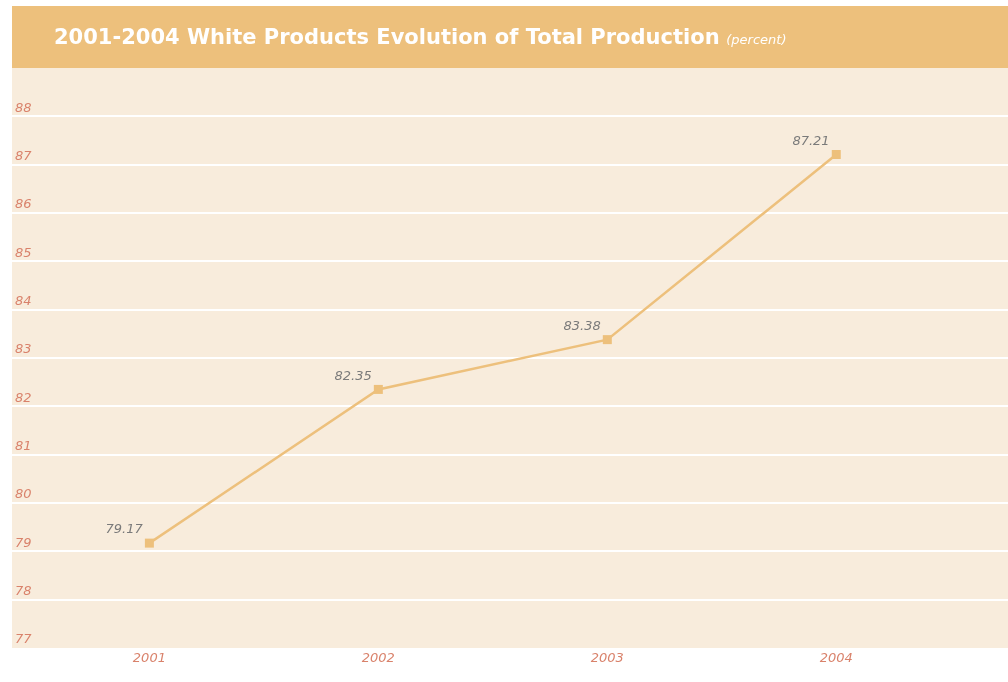 The image size is (1008, 682). I want to click on y-tick-label: 85, so click(23, 252).